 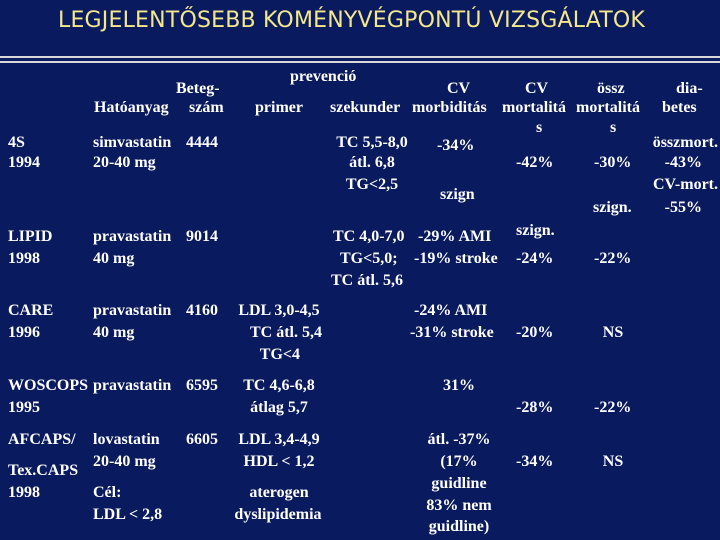 I want to click on header-morbiditas: morbiditás, so click(x=449, y=107).